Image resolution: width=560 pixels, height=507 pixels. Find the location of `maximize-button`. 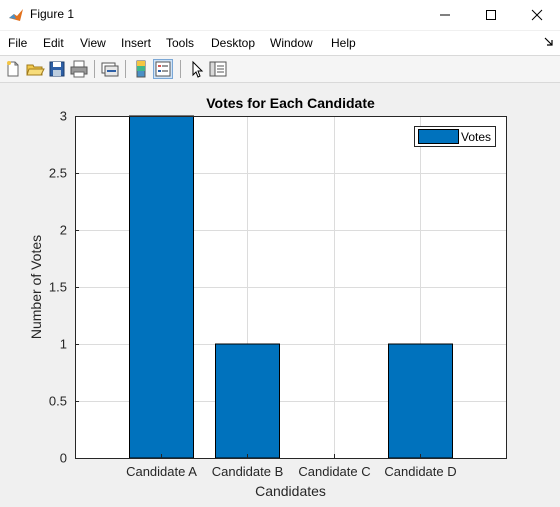

maximize-button is located at coordinates (491, 15).